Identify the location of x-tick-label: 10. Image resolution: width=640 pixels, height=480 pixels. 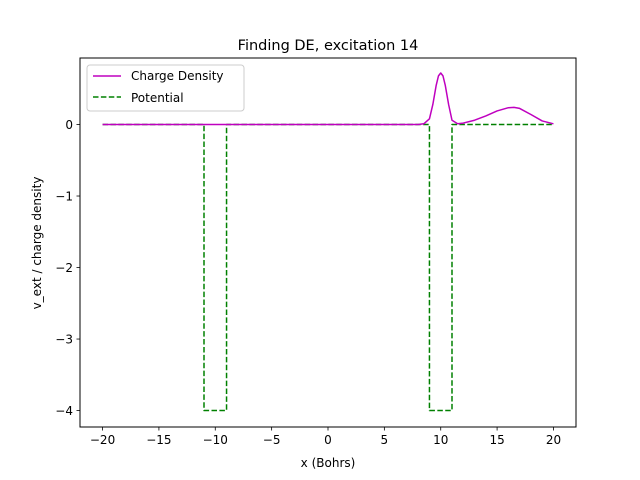
(440, 440).